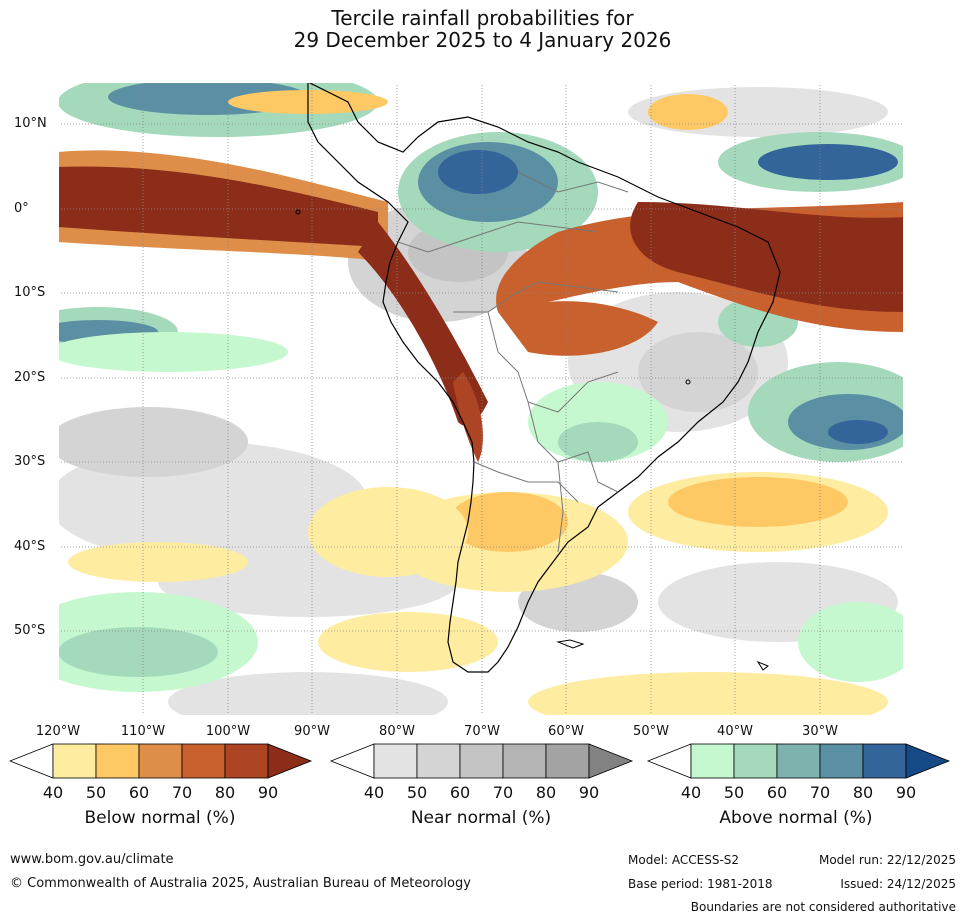 This screenshot has height=919, width=965. I want to click on legend-above-normal, so click(798, 761).